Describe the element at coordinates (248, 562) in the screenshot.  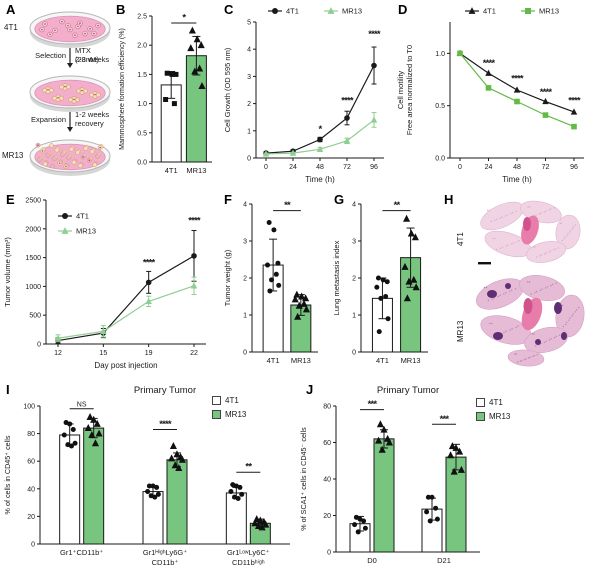
I see `svg-text: CD11bʰⁱᵍʰ` at that location.